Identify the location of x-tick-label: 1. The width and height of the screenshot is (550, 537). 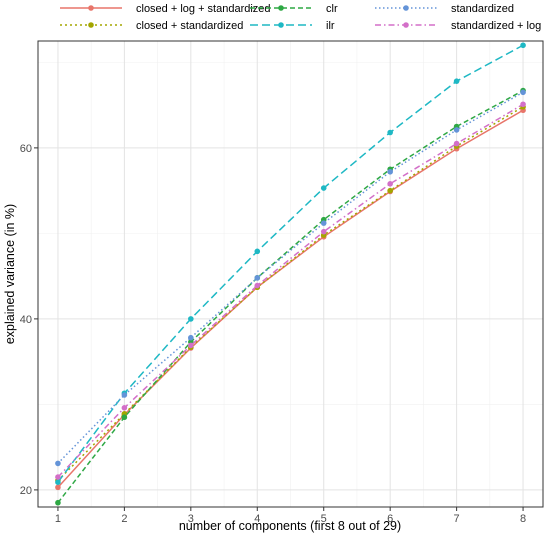
(58, 519).